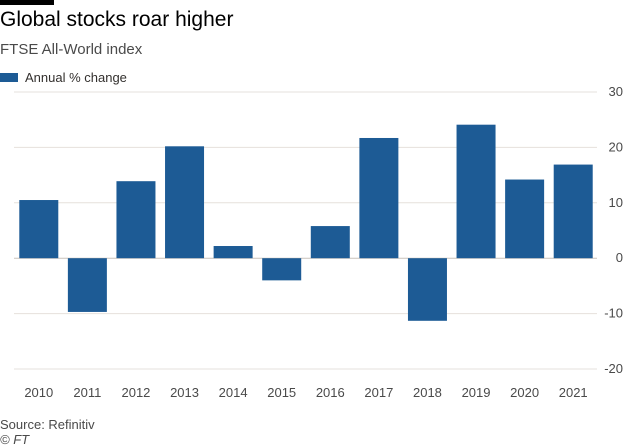  I want to click on x-tick-label: 2019, so click(476, 392).